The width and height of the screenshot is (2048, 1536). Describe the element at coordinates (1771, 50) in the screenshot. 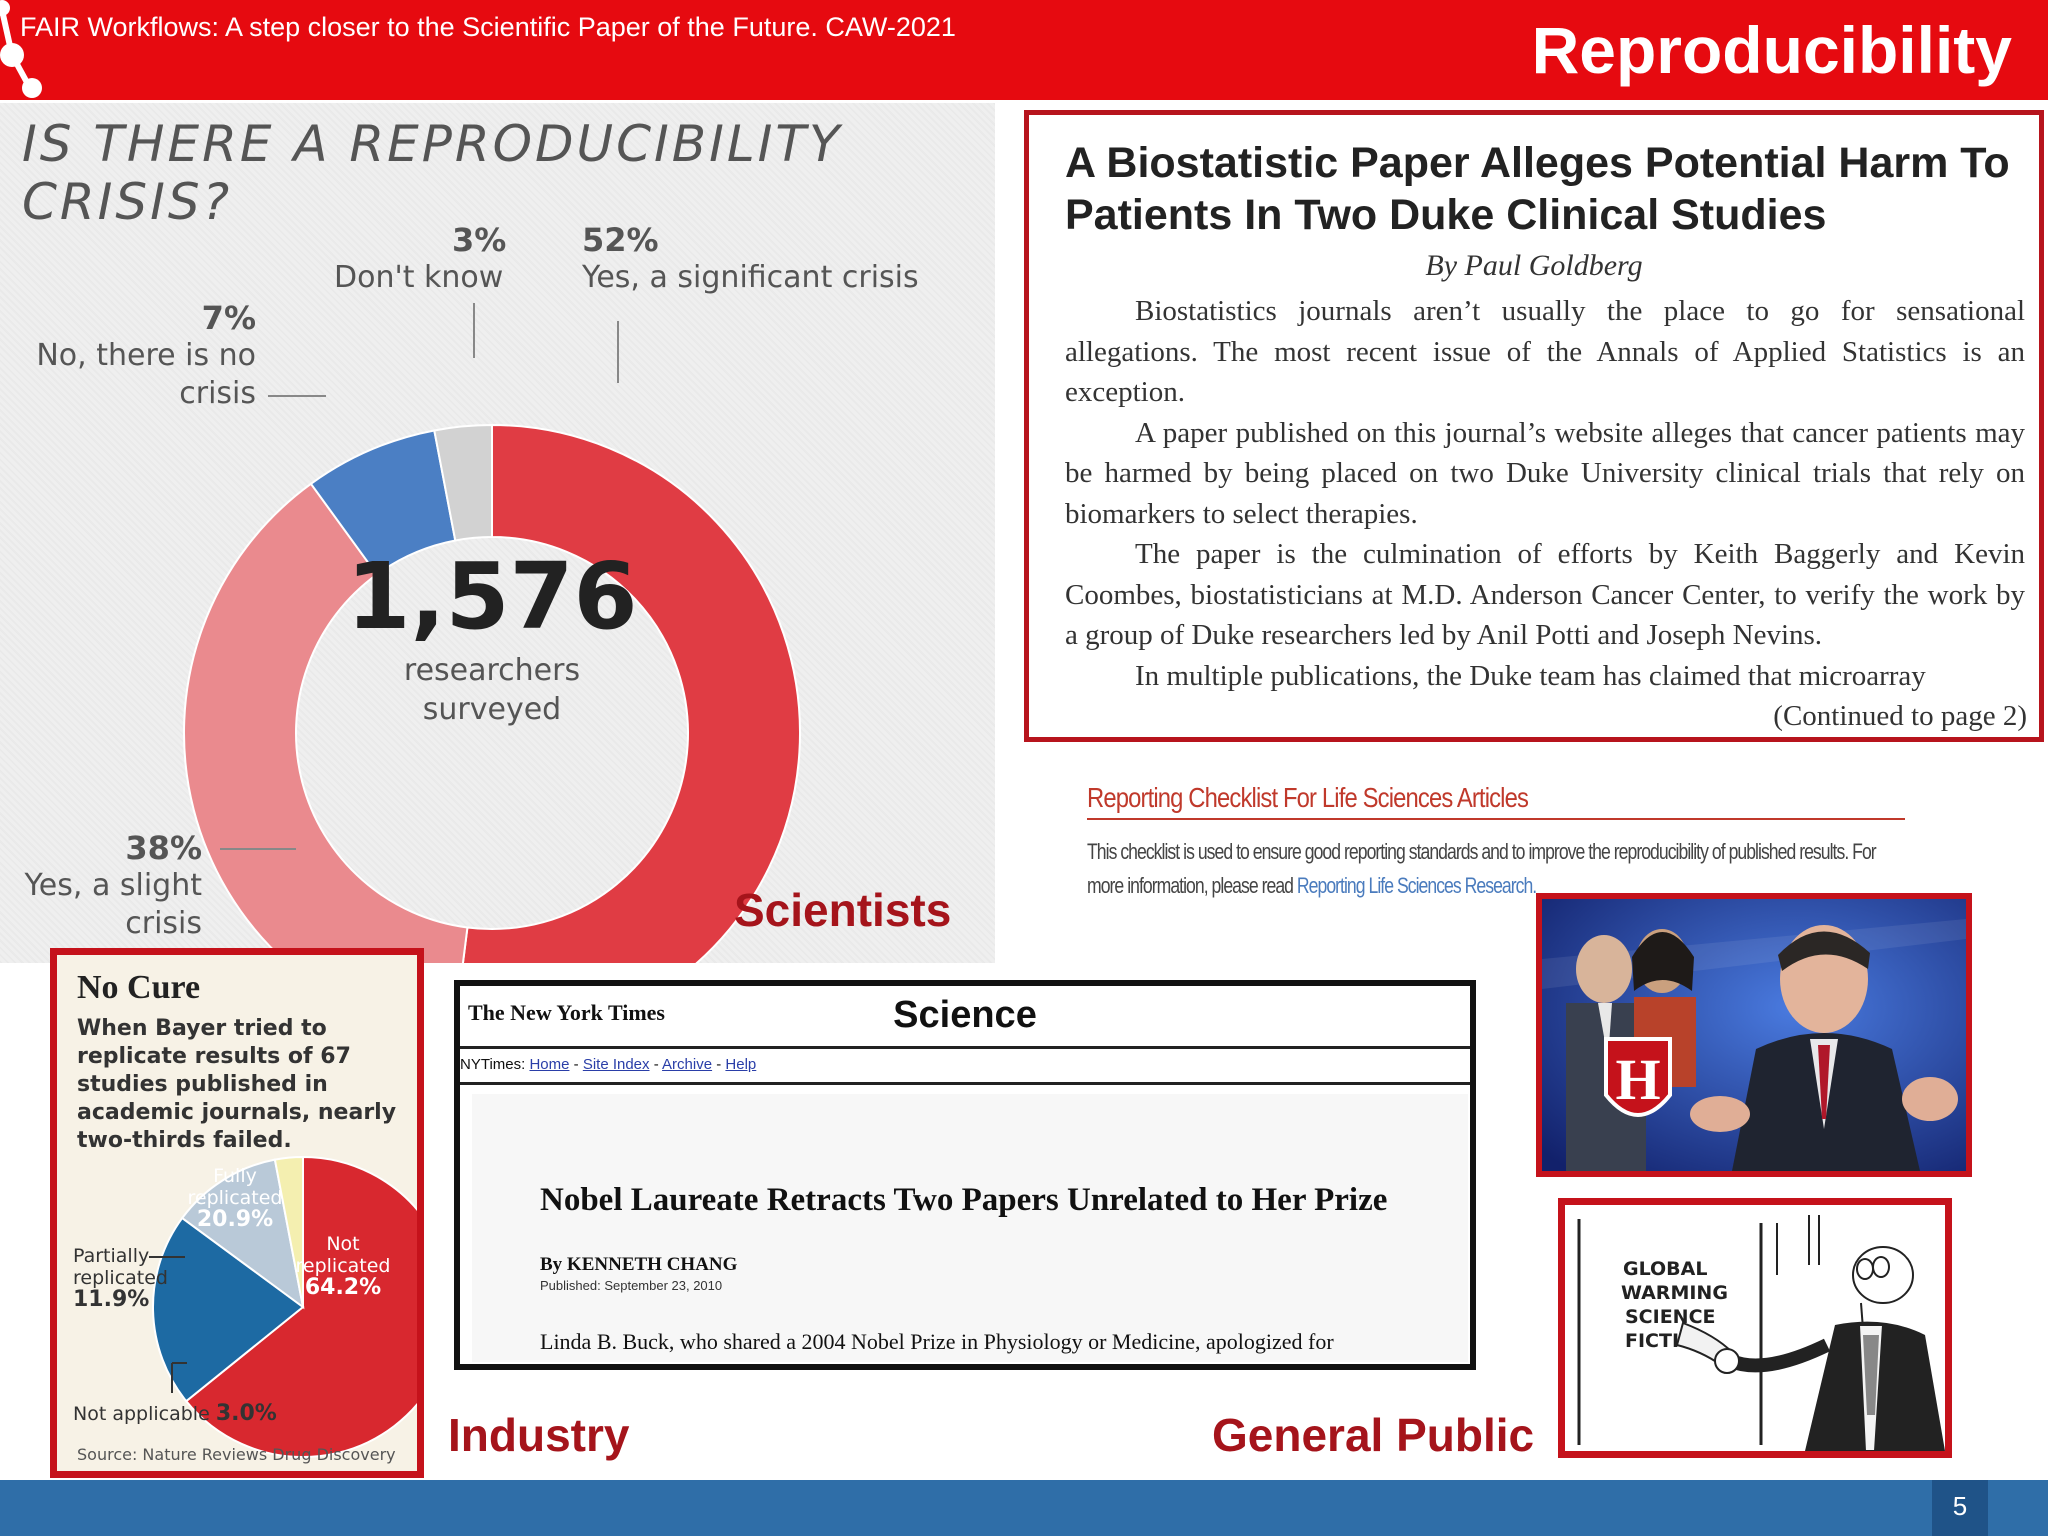

I see `slide-title: Reproducibility` at that location.